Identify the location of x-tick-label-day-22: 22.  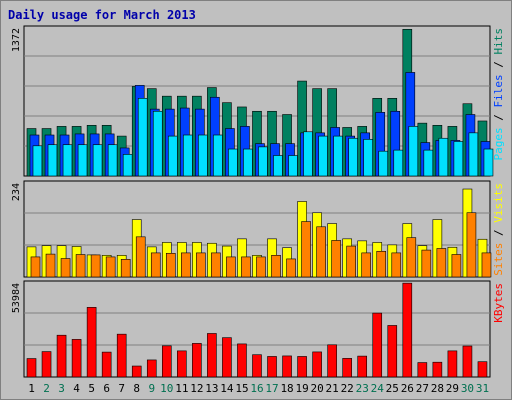
(347, 388).